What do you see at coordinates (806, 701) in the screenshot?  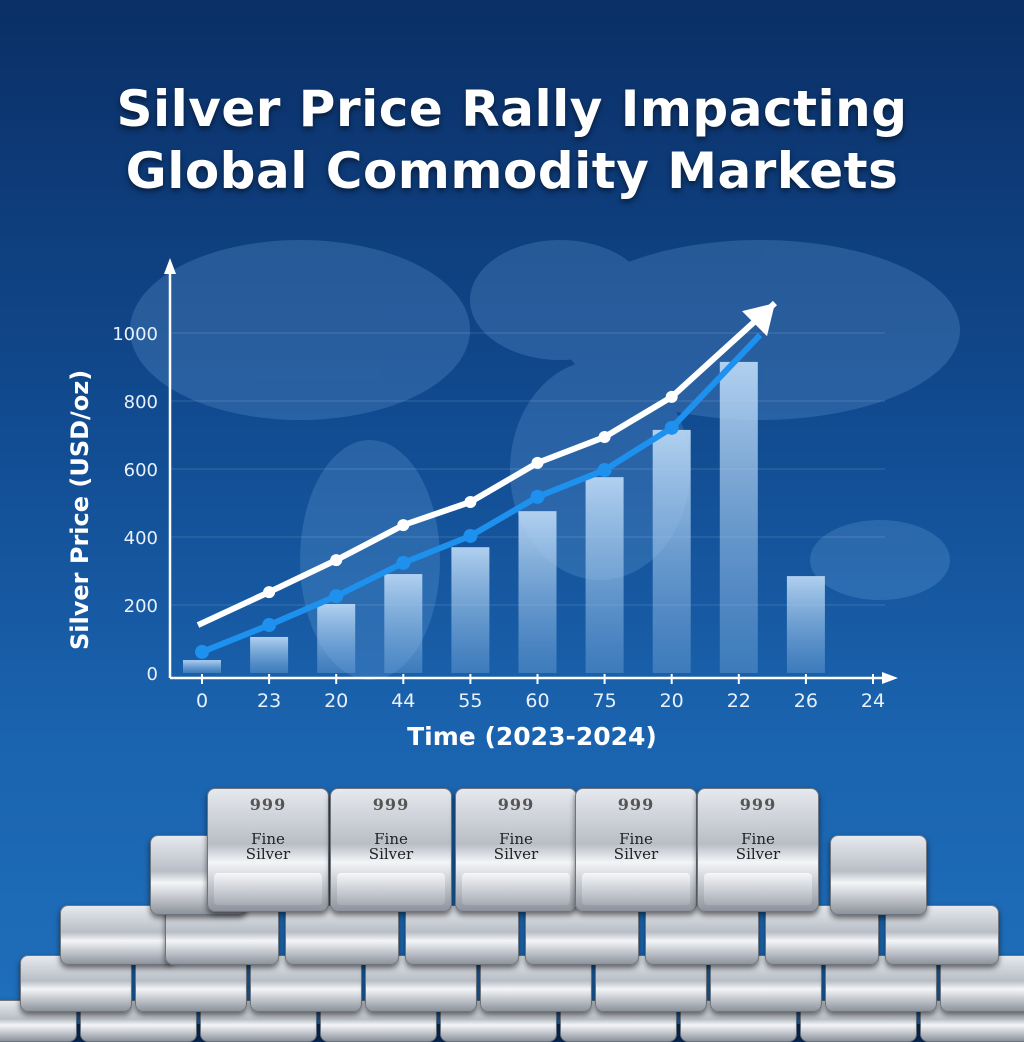 I see `x-tick-label: 26` at bounding box center [806, 701].